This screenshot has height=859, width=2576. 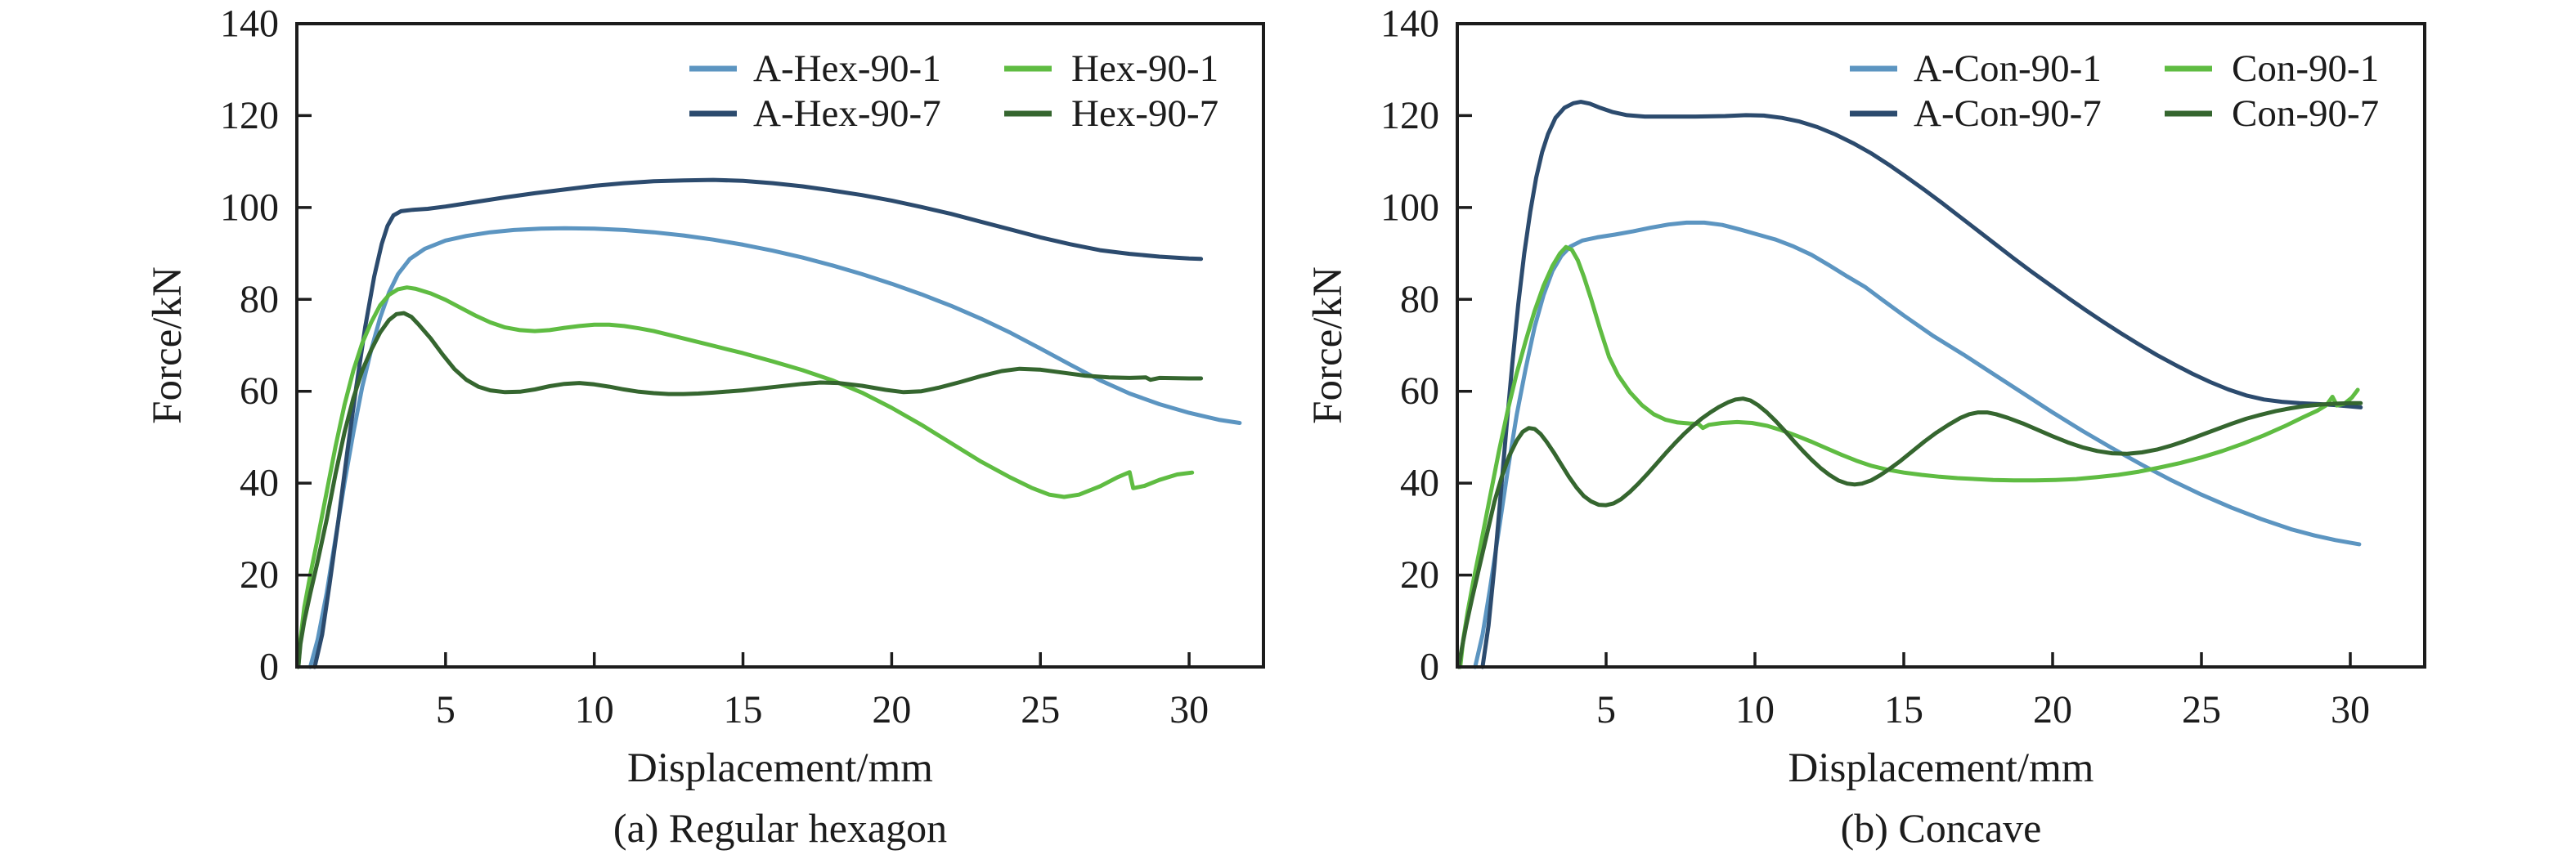 I want to click on legend-label-A-Con-90-7: A-Con-90-7, so click(x=2008, y=114).